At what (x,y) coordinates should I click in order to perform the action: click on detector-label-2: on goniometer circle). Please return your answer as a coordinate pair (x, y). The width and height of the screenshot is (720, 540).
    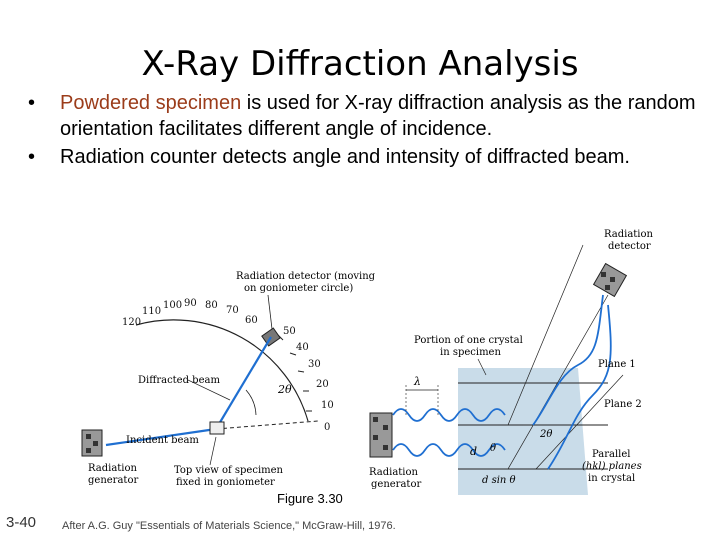
    Looking at the image, I should click on (298, 288).